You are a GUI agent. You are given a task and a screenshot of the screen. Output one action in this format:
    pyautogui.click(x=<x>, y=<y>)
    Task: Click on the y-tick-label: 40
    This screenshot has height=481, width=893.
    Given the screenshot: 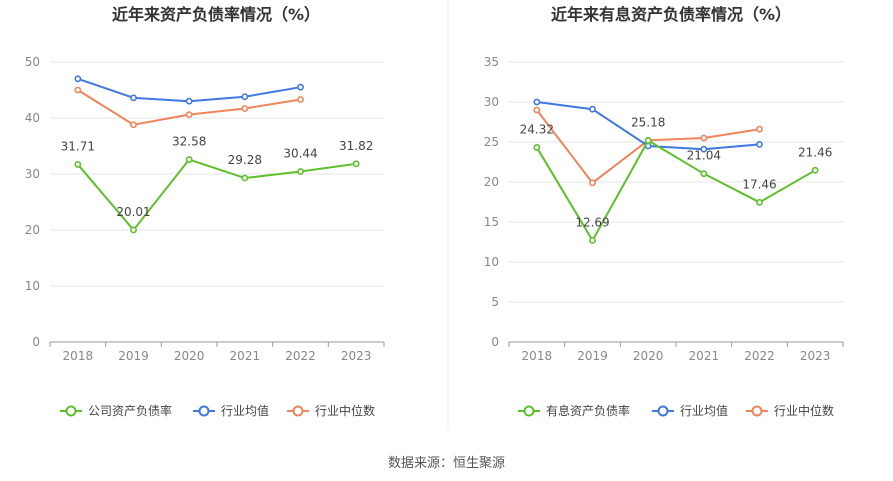 What is the action you would take?
    pyautogui.click(x=32, y=118)
    